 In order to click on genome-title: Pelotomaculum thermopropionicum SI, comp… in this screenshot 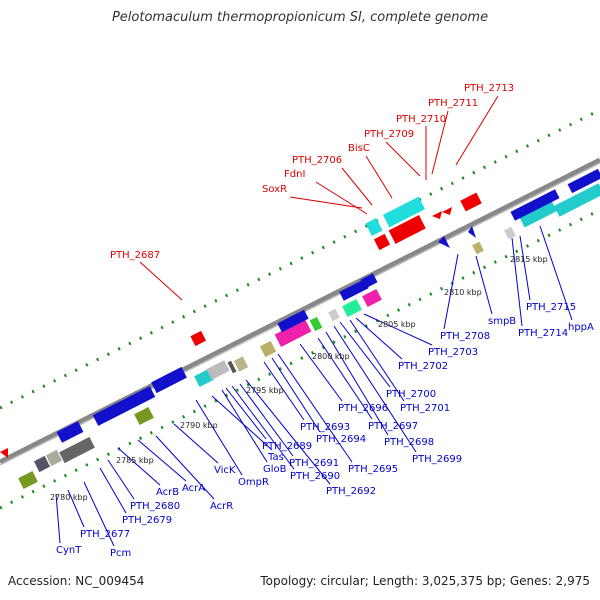, I will do `click(300, 17)`.